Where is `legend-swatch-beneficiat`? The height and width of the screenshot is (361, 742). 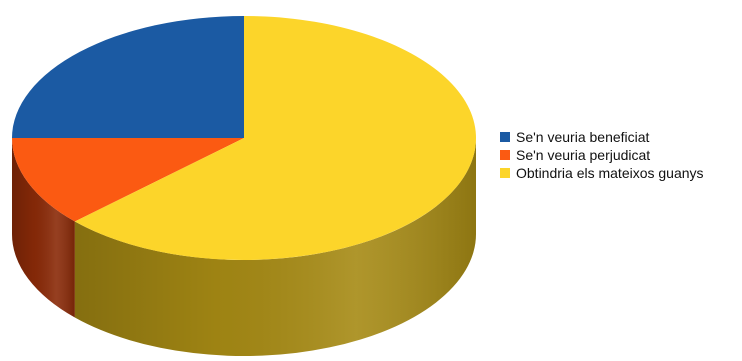 legend-swatch-beneficiat is located at coordinates (505, 137).